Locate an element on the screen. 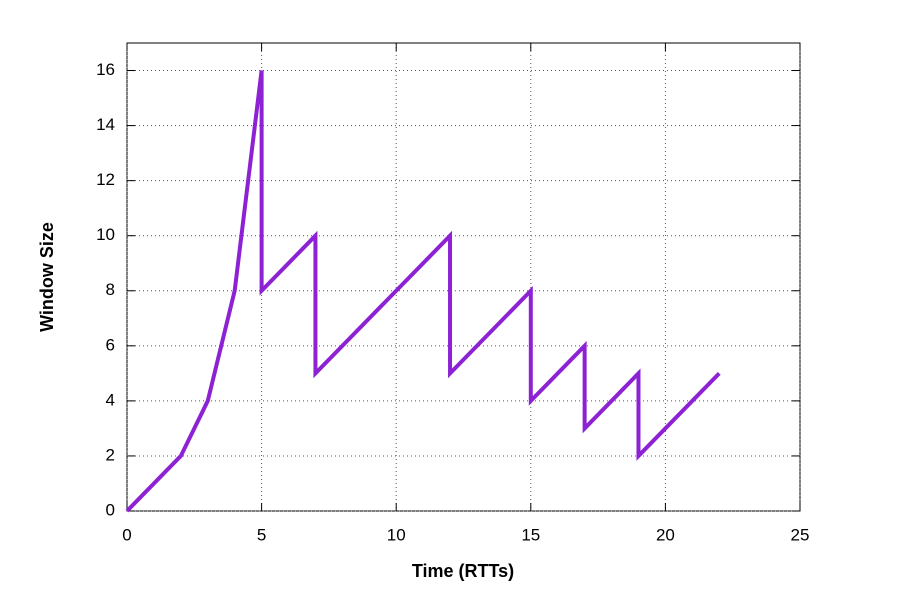 The height and width of the screenshot is (610, 900). y-tick-label: 2 is located at coordinates (110, 454).